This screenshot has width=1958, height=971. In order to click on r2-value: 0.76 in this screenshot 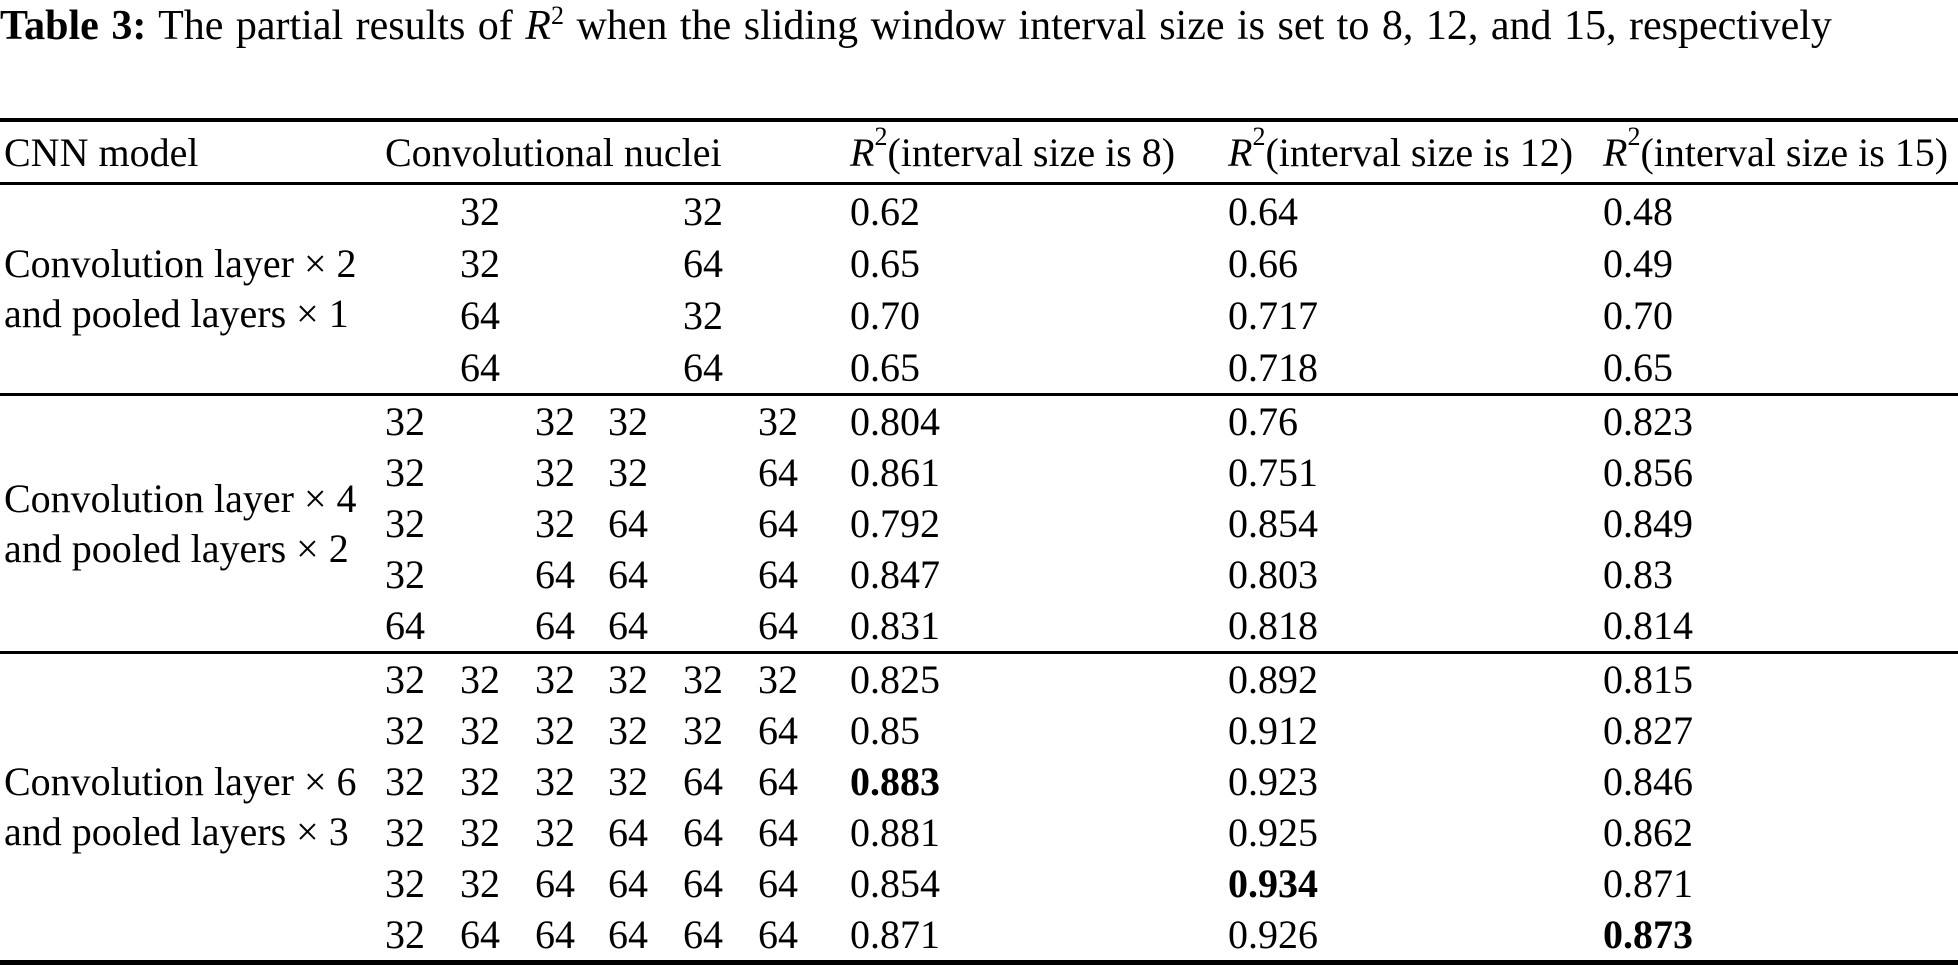, I will do `click(1263, 421)`.